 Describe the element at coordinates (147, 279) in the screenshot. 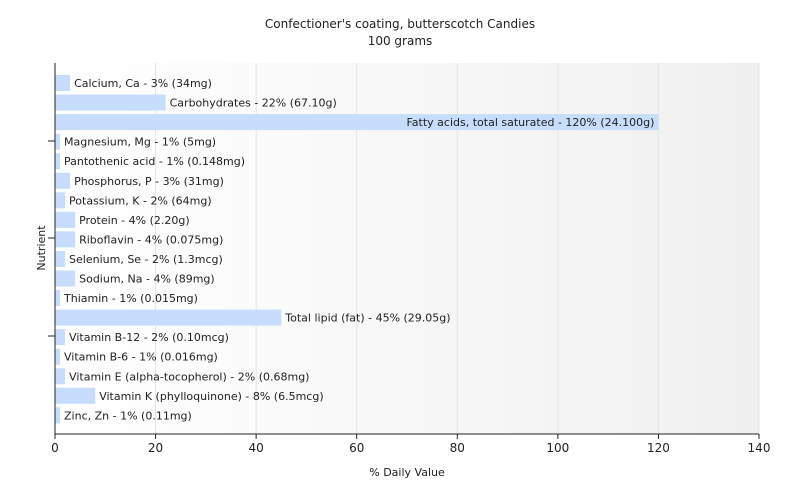

I see `bar-label: Sodium, Na - 4% (89mg)` at that location.